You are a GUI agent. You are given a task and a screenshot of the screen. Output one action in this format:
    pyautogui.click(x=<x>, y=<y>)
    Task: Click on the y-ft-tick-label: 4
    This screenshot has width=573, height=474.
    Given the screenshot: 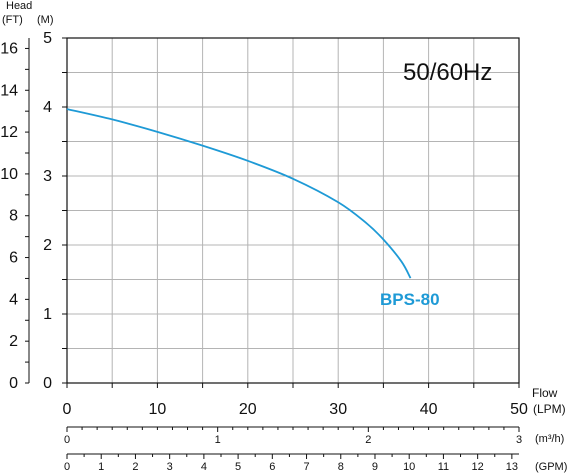 What is the action you would take?
    pyautogui.click(x=13, y=299)
    